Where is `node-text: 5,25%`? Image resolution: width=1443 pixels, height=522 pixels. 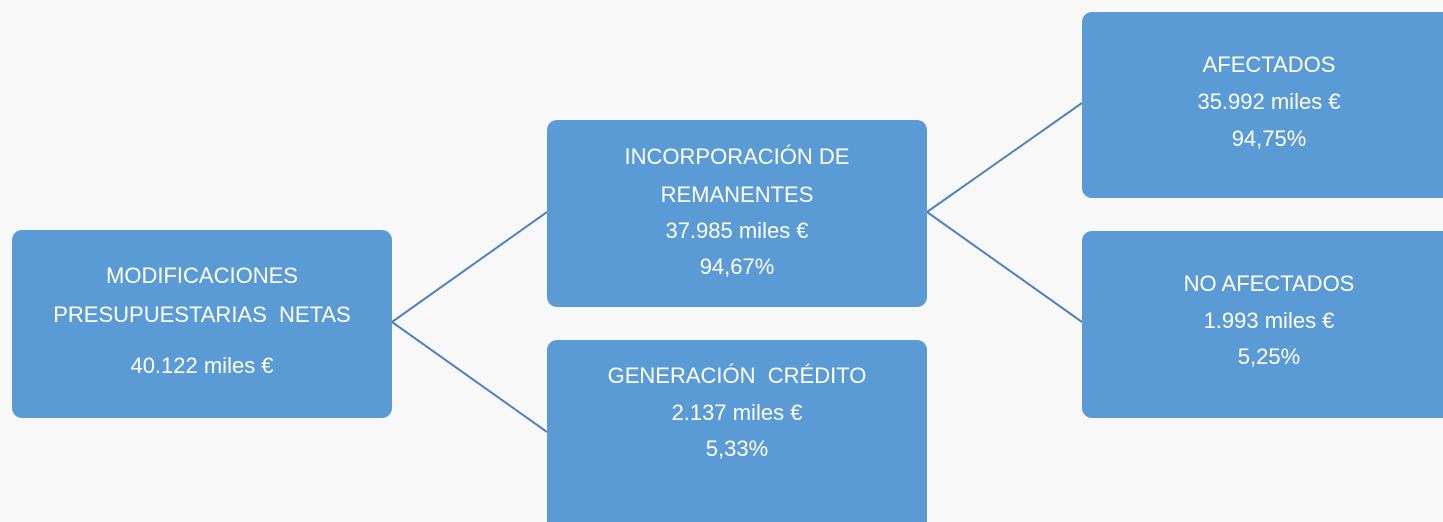
node-text: 5,25% is located at coordinates (1269, 356).